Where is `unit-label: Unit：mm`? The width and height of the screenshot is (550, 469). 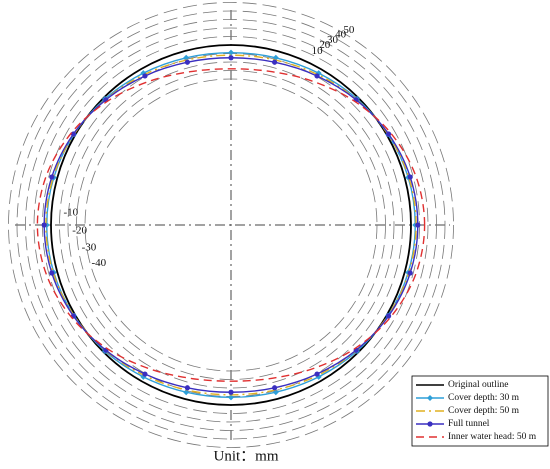
unit-label: Unit：mm is located at coordinates (245, 456).